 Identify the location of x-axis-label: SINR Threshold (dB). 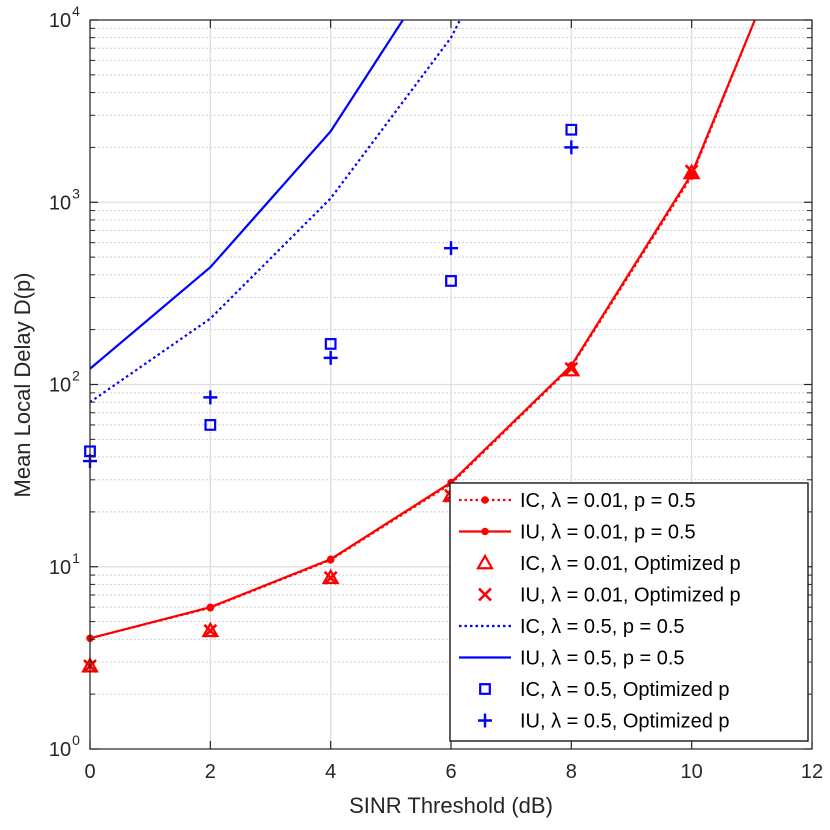
(451, 805).